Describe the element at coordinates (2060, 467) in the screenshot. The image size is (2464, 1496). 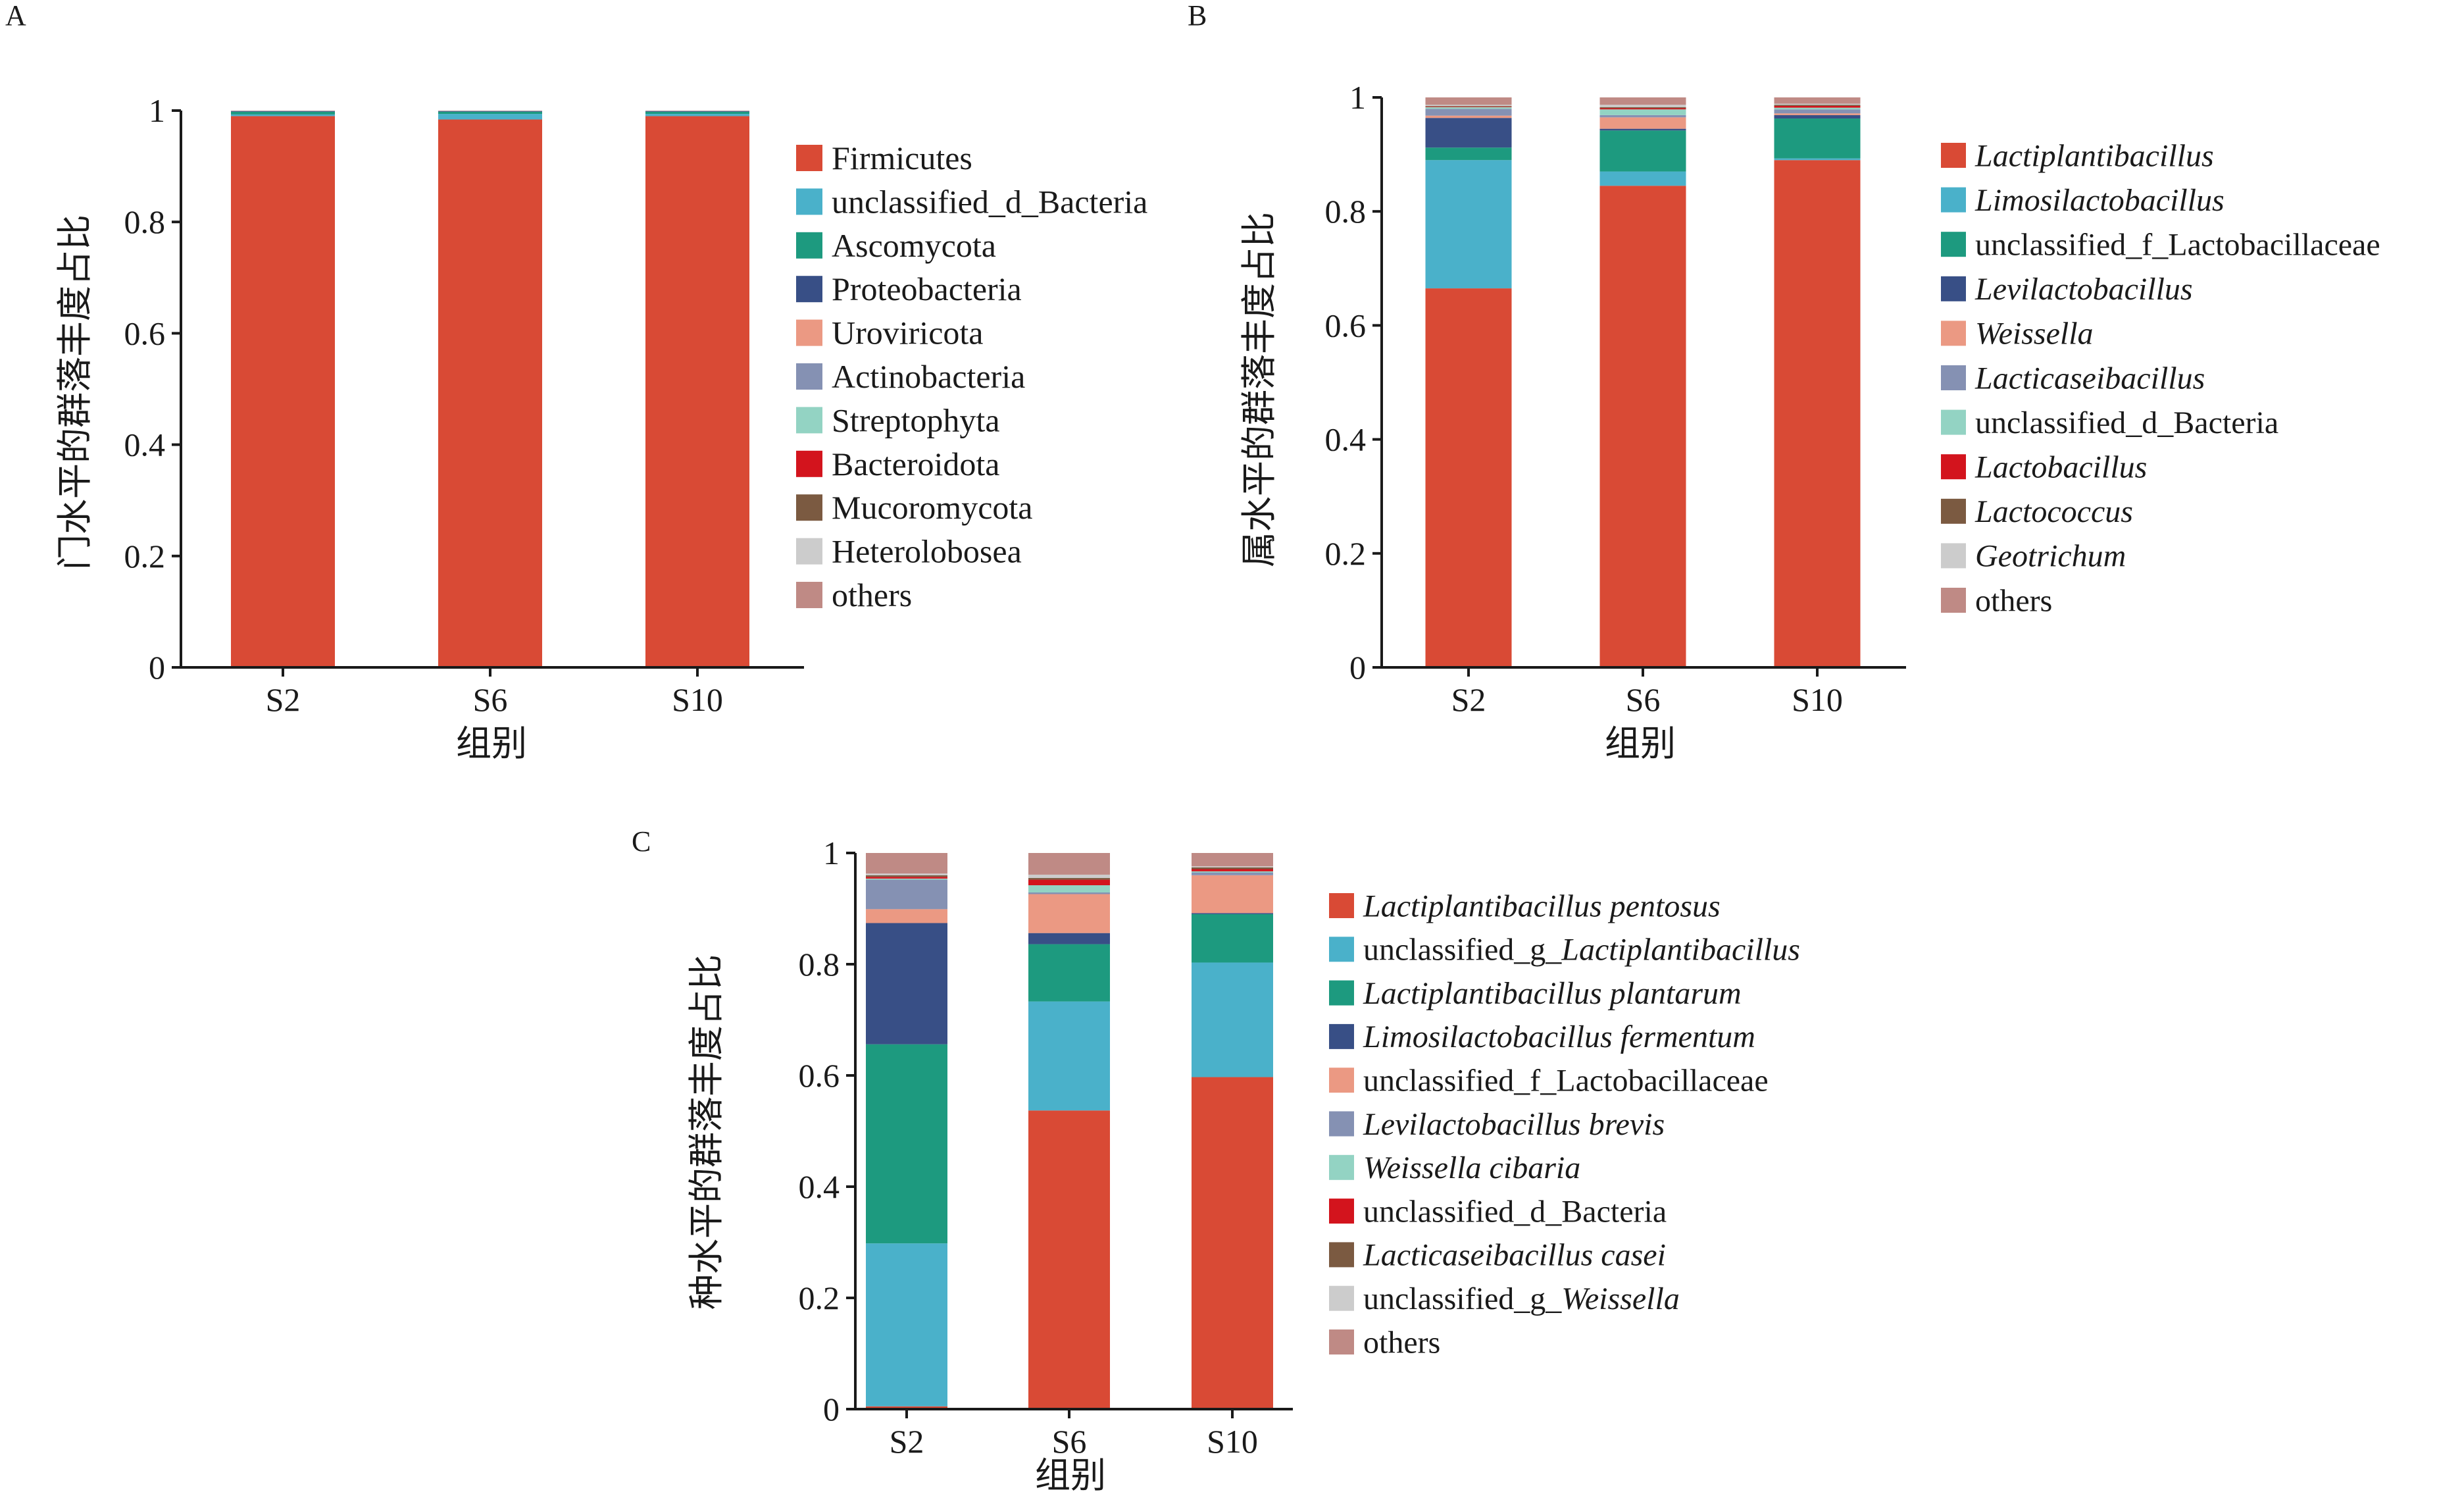
I see `legend-label-8: Lactobacillus` at that location.